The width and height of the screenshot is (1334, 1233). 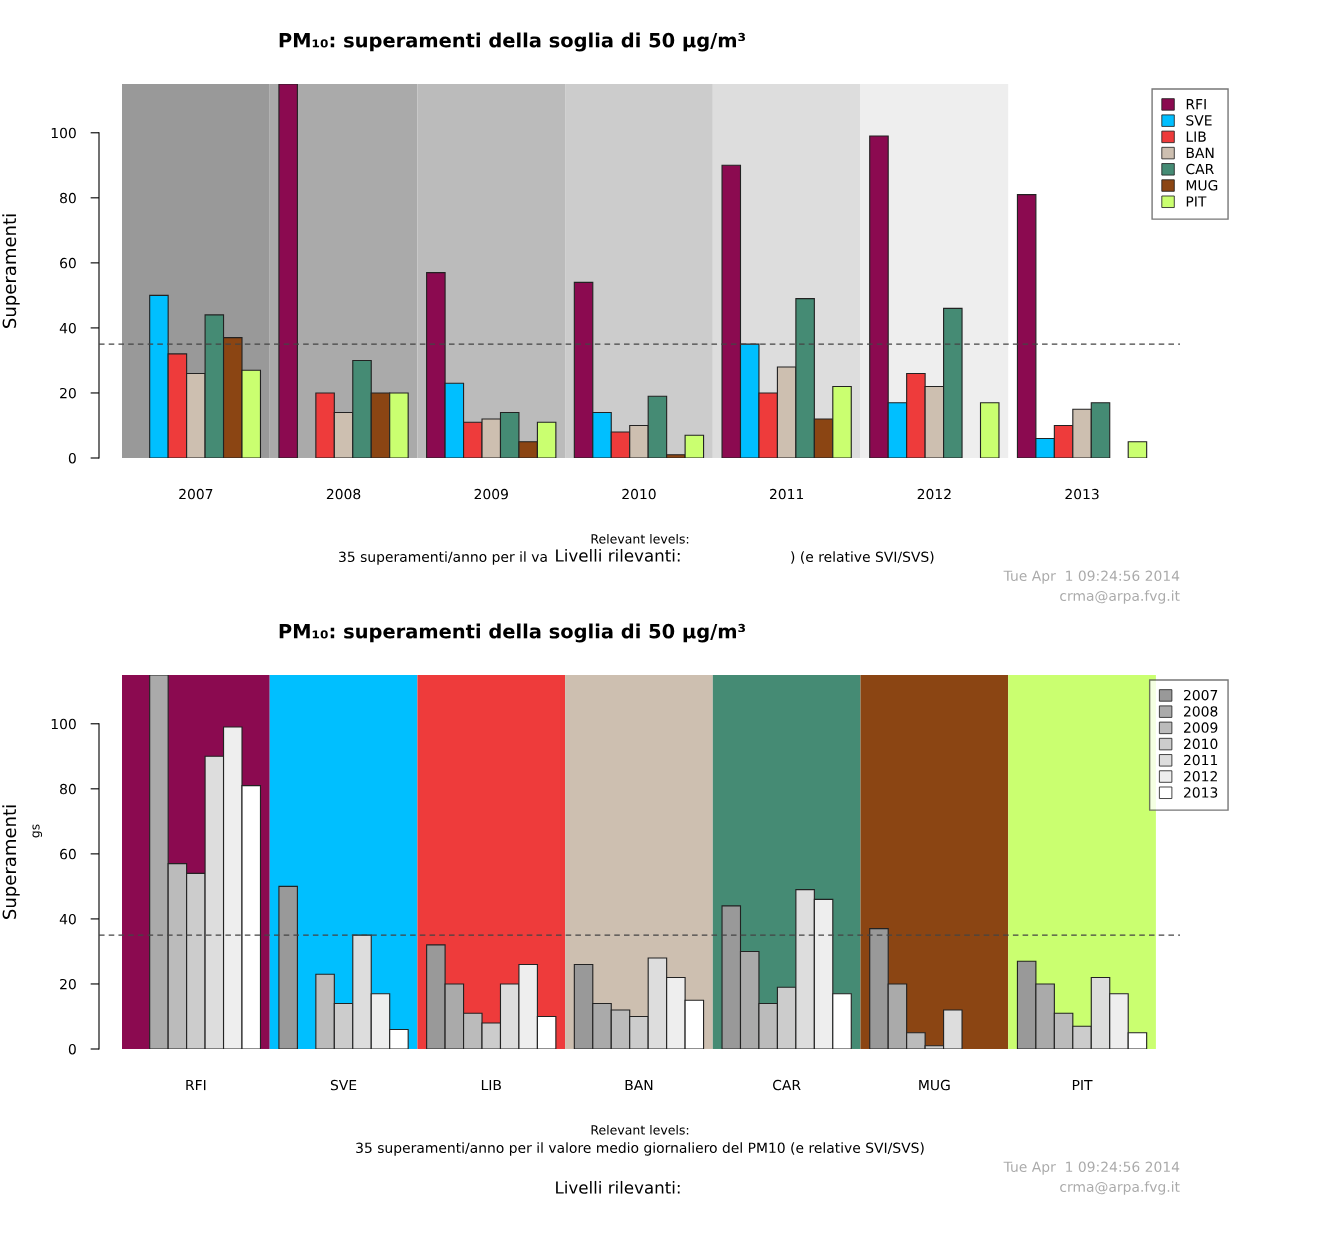 I want to click on legend-label: 2007, so click(x=1201, y=695).